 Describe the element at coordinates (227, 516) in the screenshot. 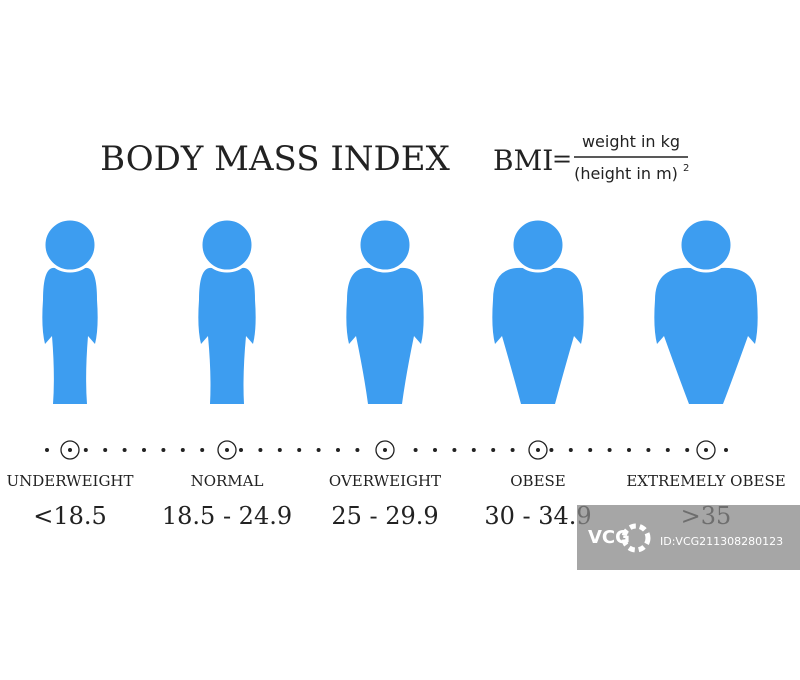

I see `category-range: 18.5 - 24.9` at that location.